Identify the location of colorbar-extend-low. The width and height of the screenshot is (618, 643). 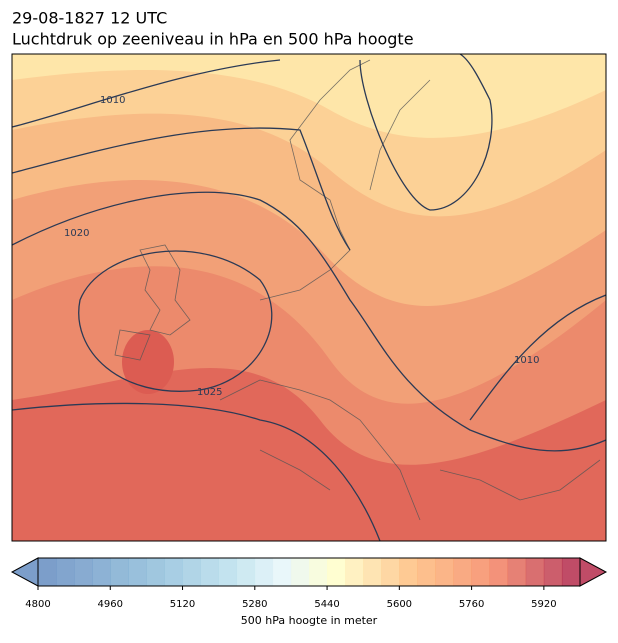
(24, 572).